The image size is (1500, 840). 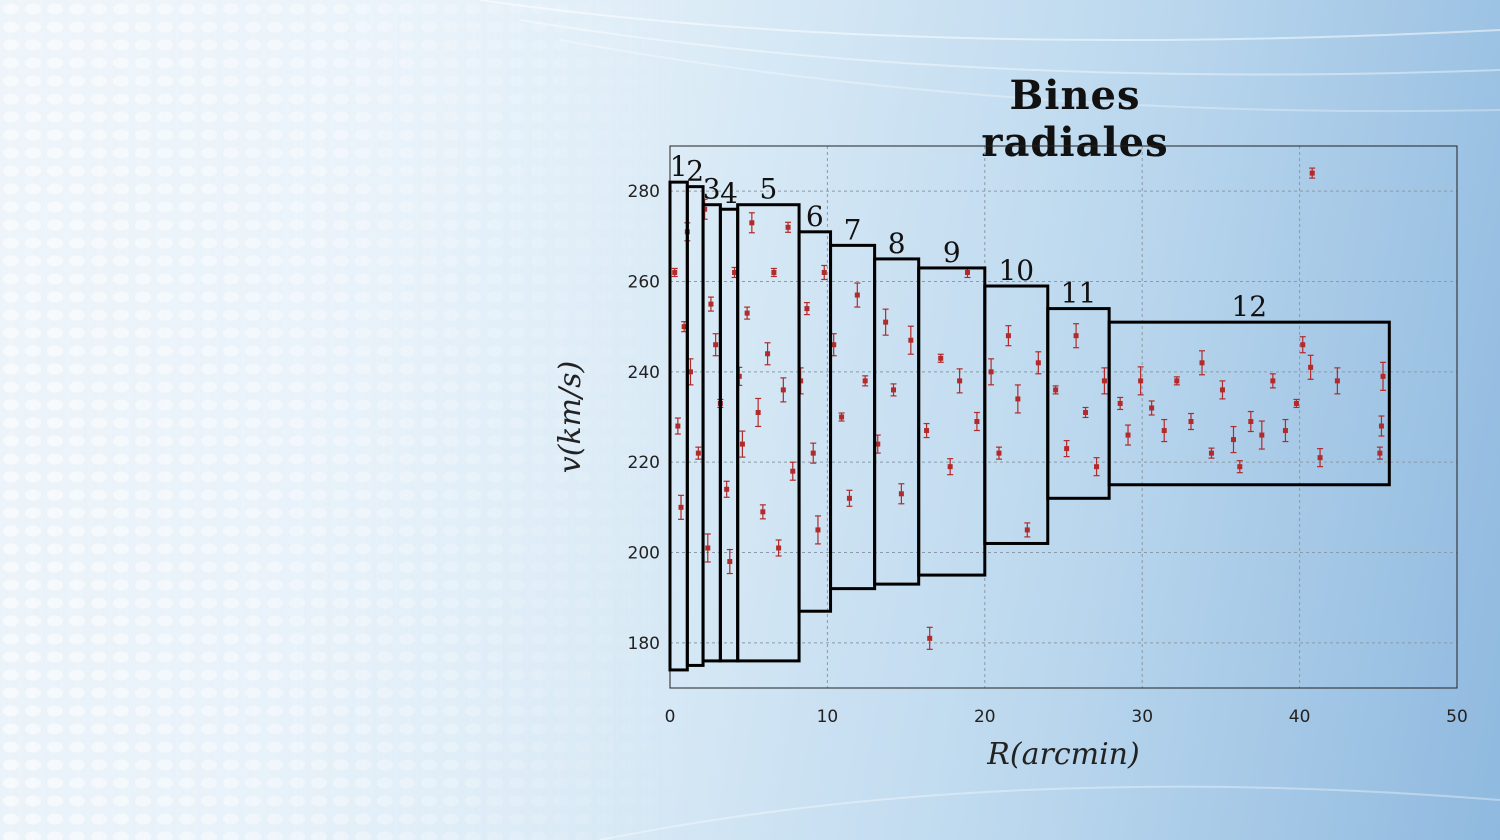 What do you see at coordinates (678, 411) in the screenshot?
I see `bin-1: 1` at bounding box center [678, 411].